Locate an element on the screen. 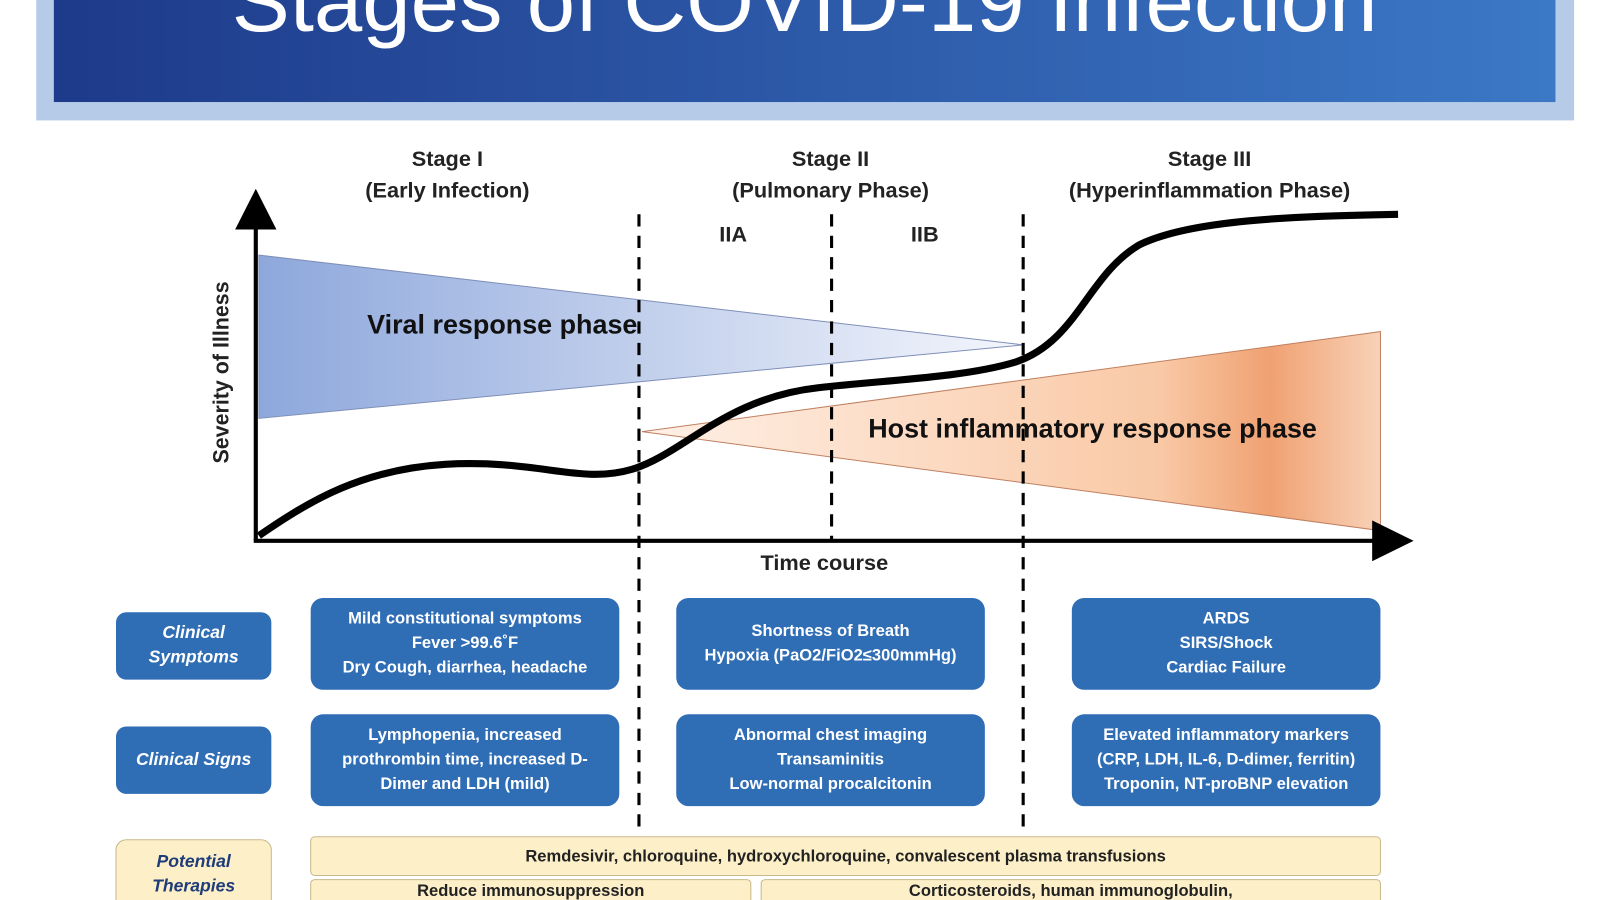 The height and width of the screenshot is (900, 1600). cell-text: Mild constitutional symptoms is located at coordinates (465, 619).